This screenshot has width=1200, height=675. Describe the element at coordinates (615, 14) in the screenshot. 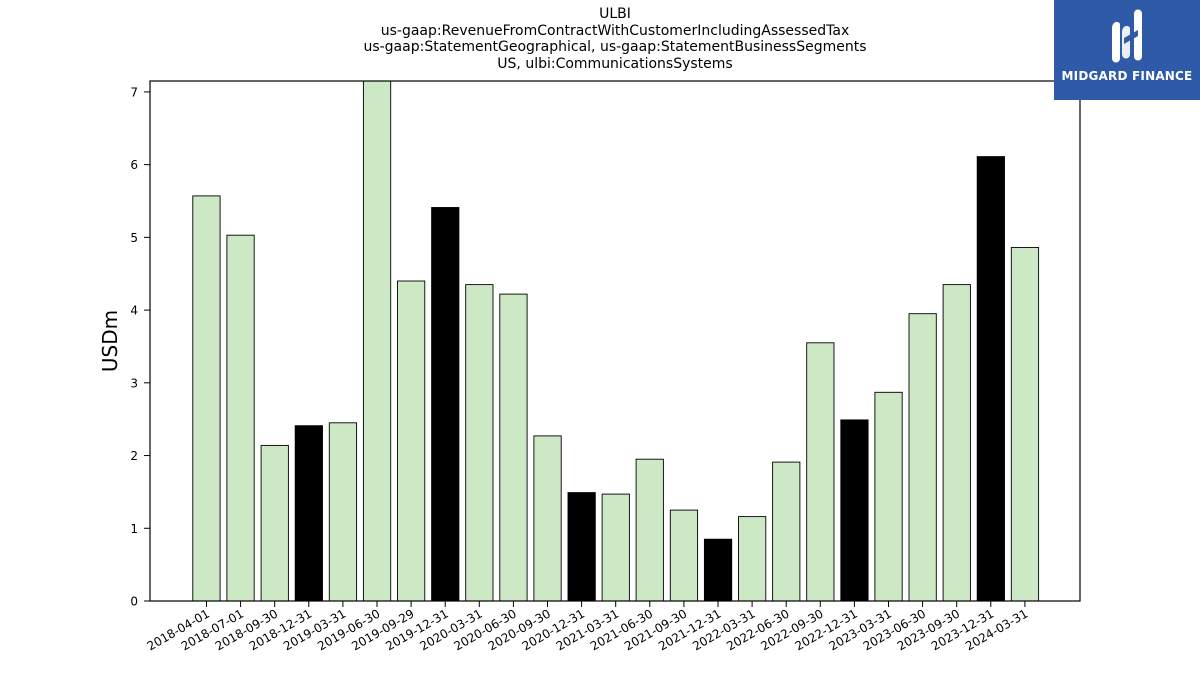

I see `chart-title-line: ULBI` at that location.